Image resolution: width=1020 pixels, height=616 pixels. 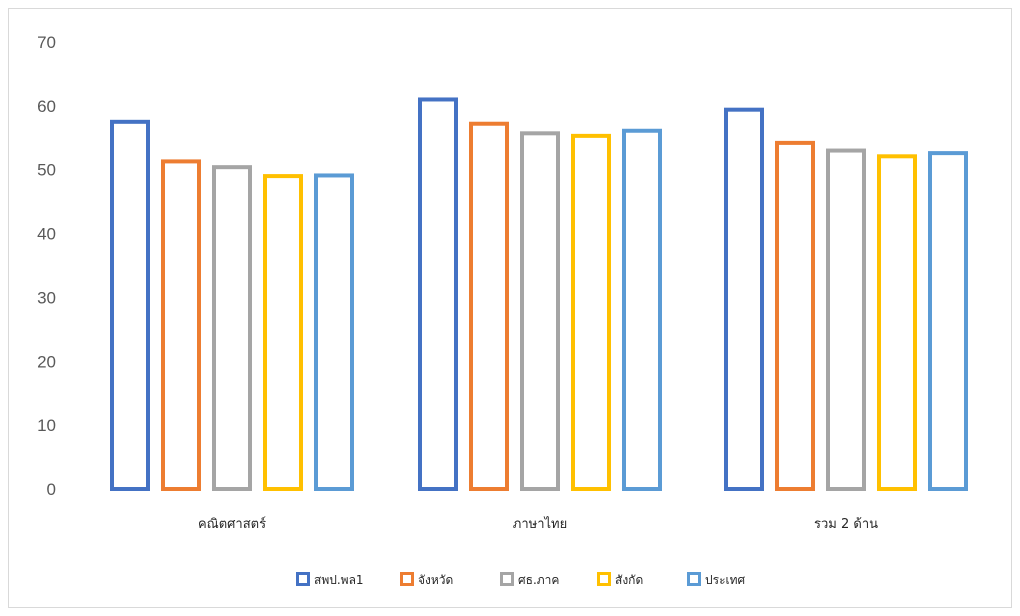 I want to click on legend-label: สังกัด, so click(x=629, y=580).